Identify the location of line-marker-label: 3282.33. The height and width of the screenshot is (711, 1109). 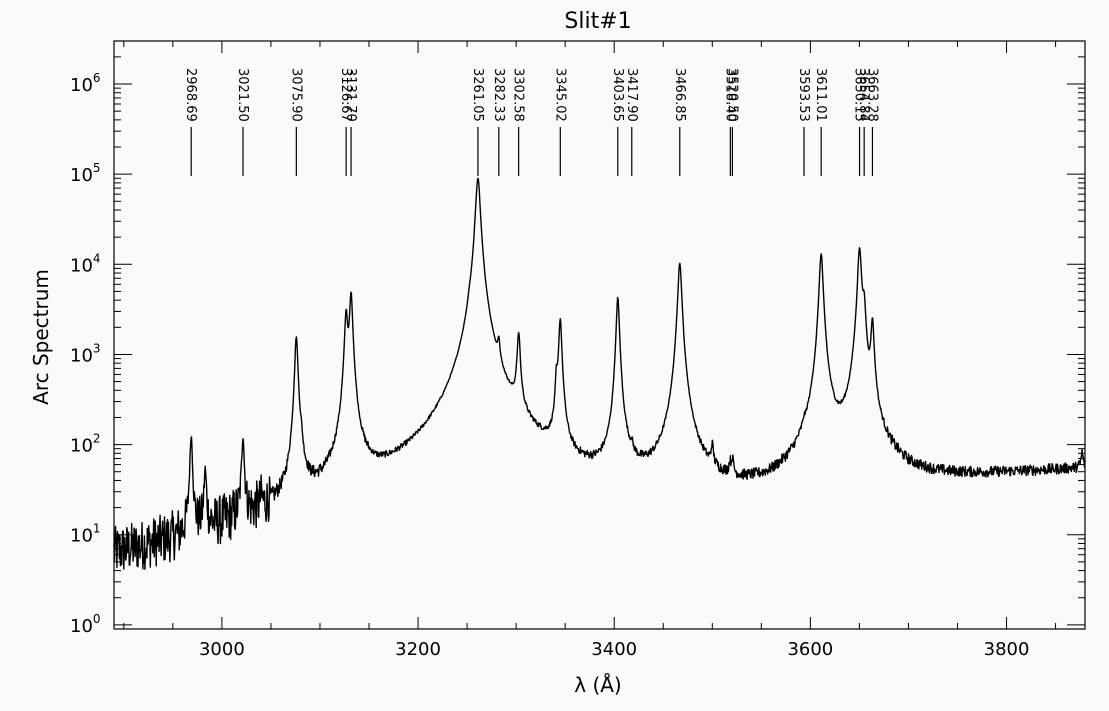
(498, 95).